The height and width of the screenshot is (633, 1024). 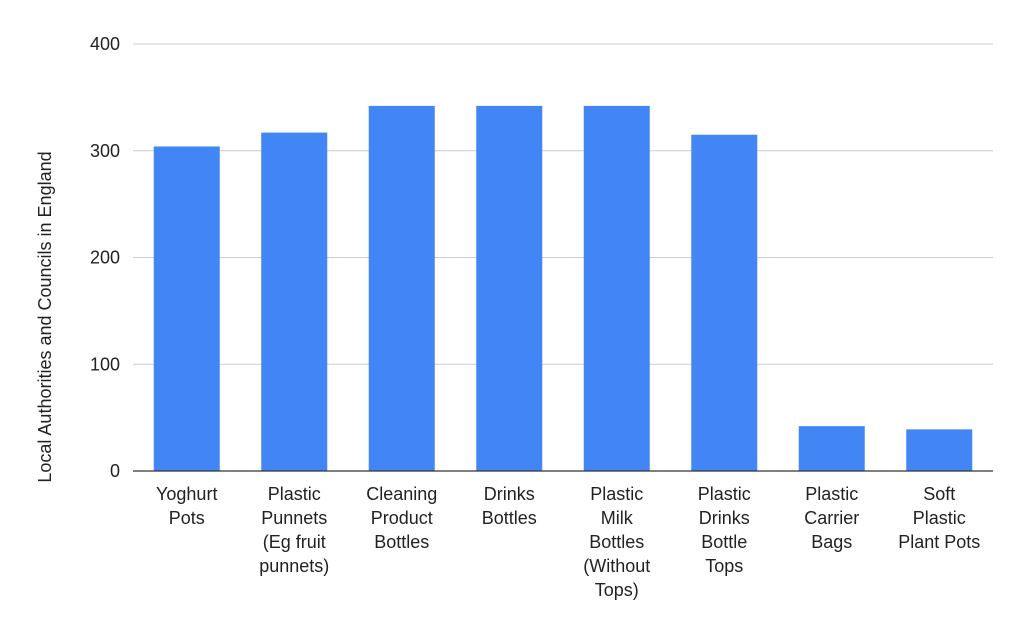 I want to click on x-category-label: Cleaning Product Bottles, so click(x=401, y=518).